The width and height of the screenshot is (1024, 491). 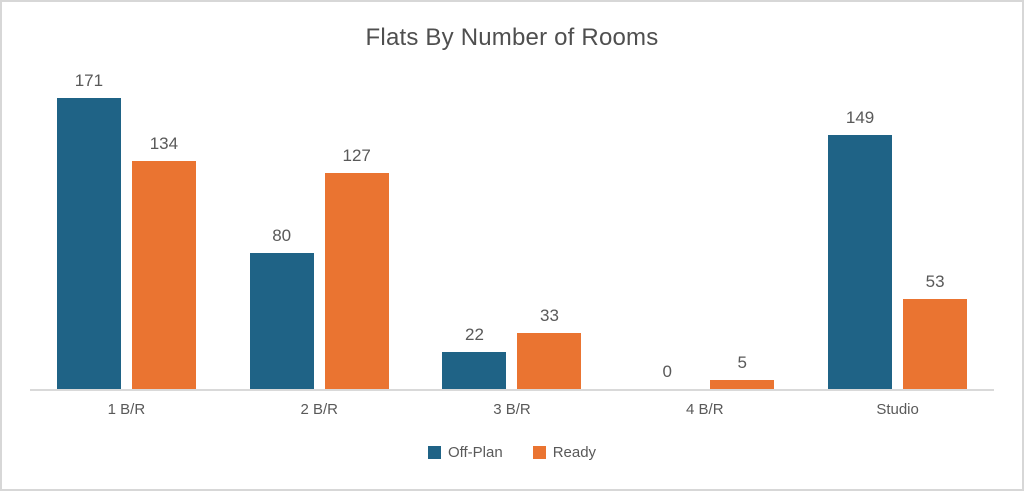 I want to click on x-axis-label-studio: Studio, so click(x=897, y=409).